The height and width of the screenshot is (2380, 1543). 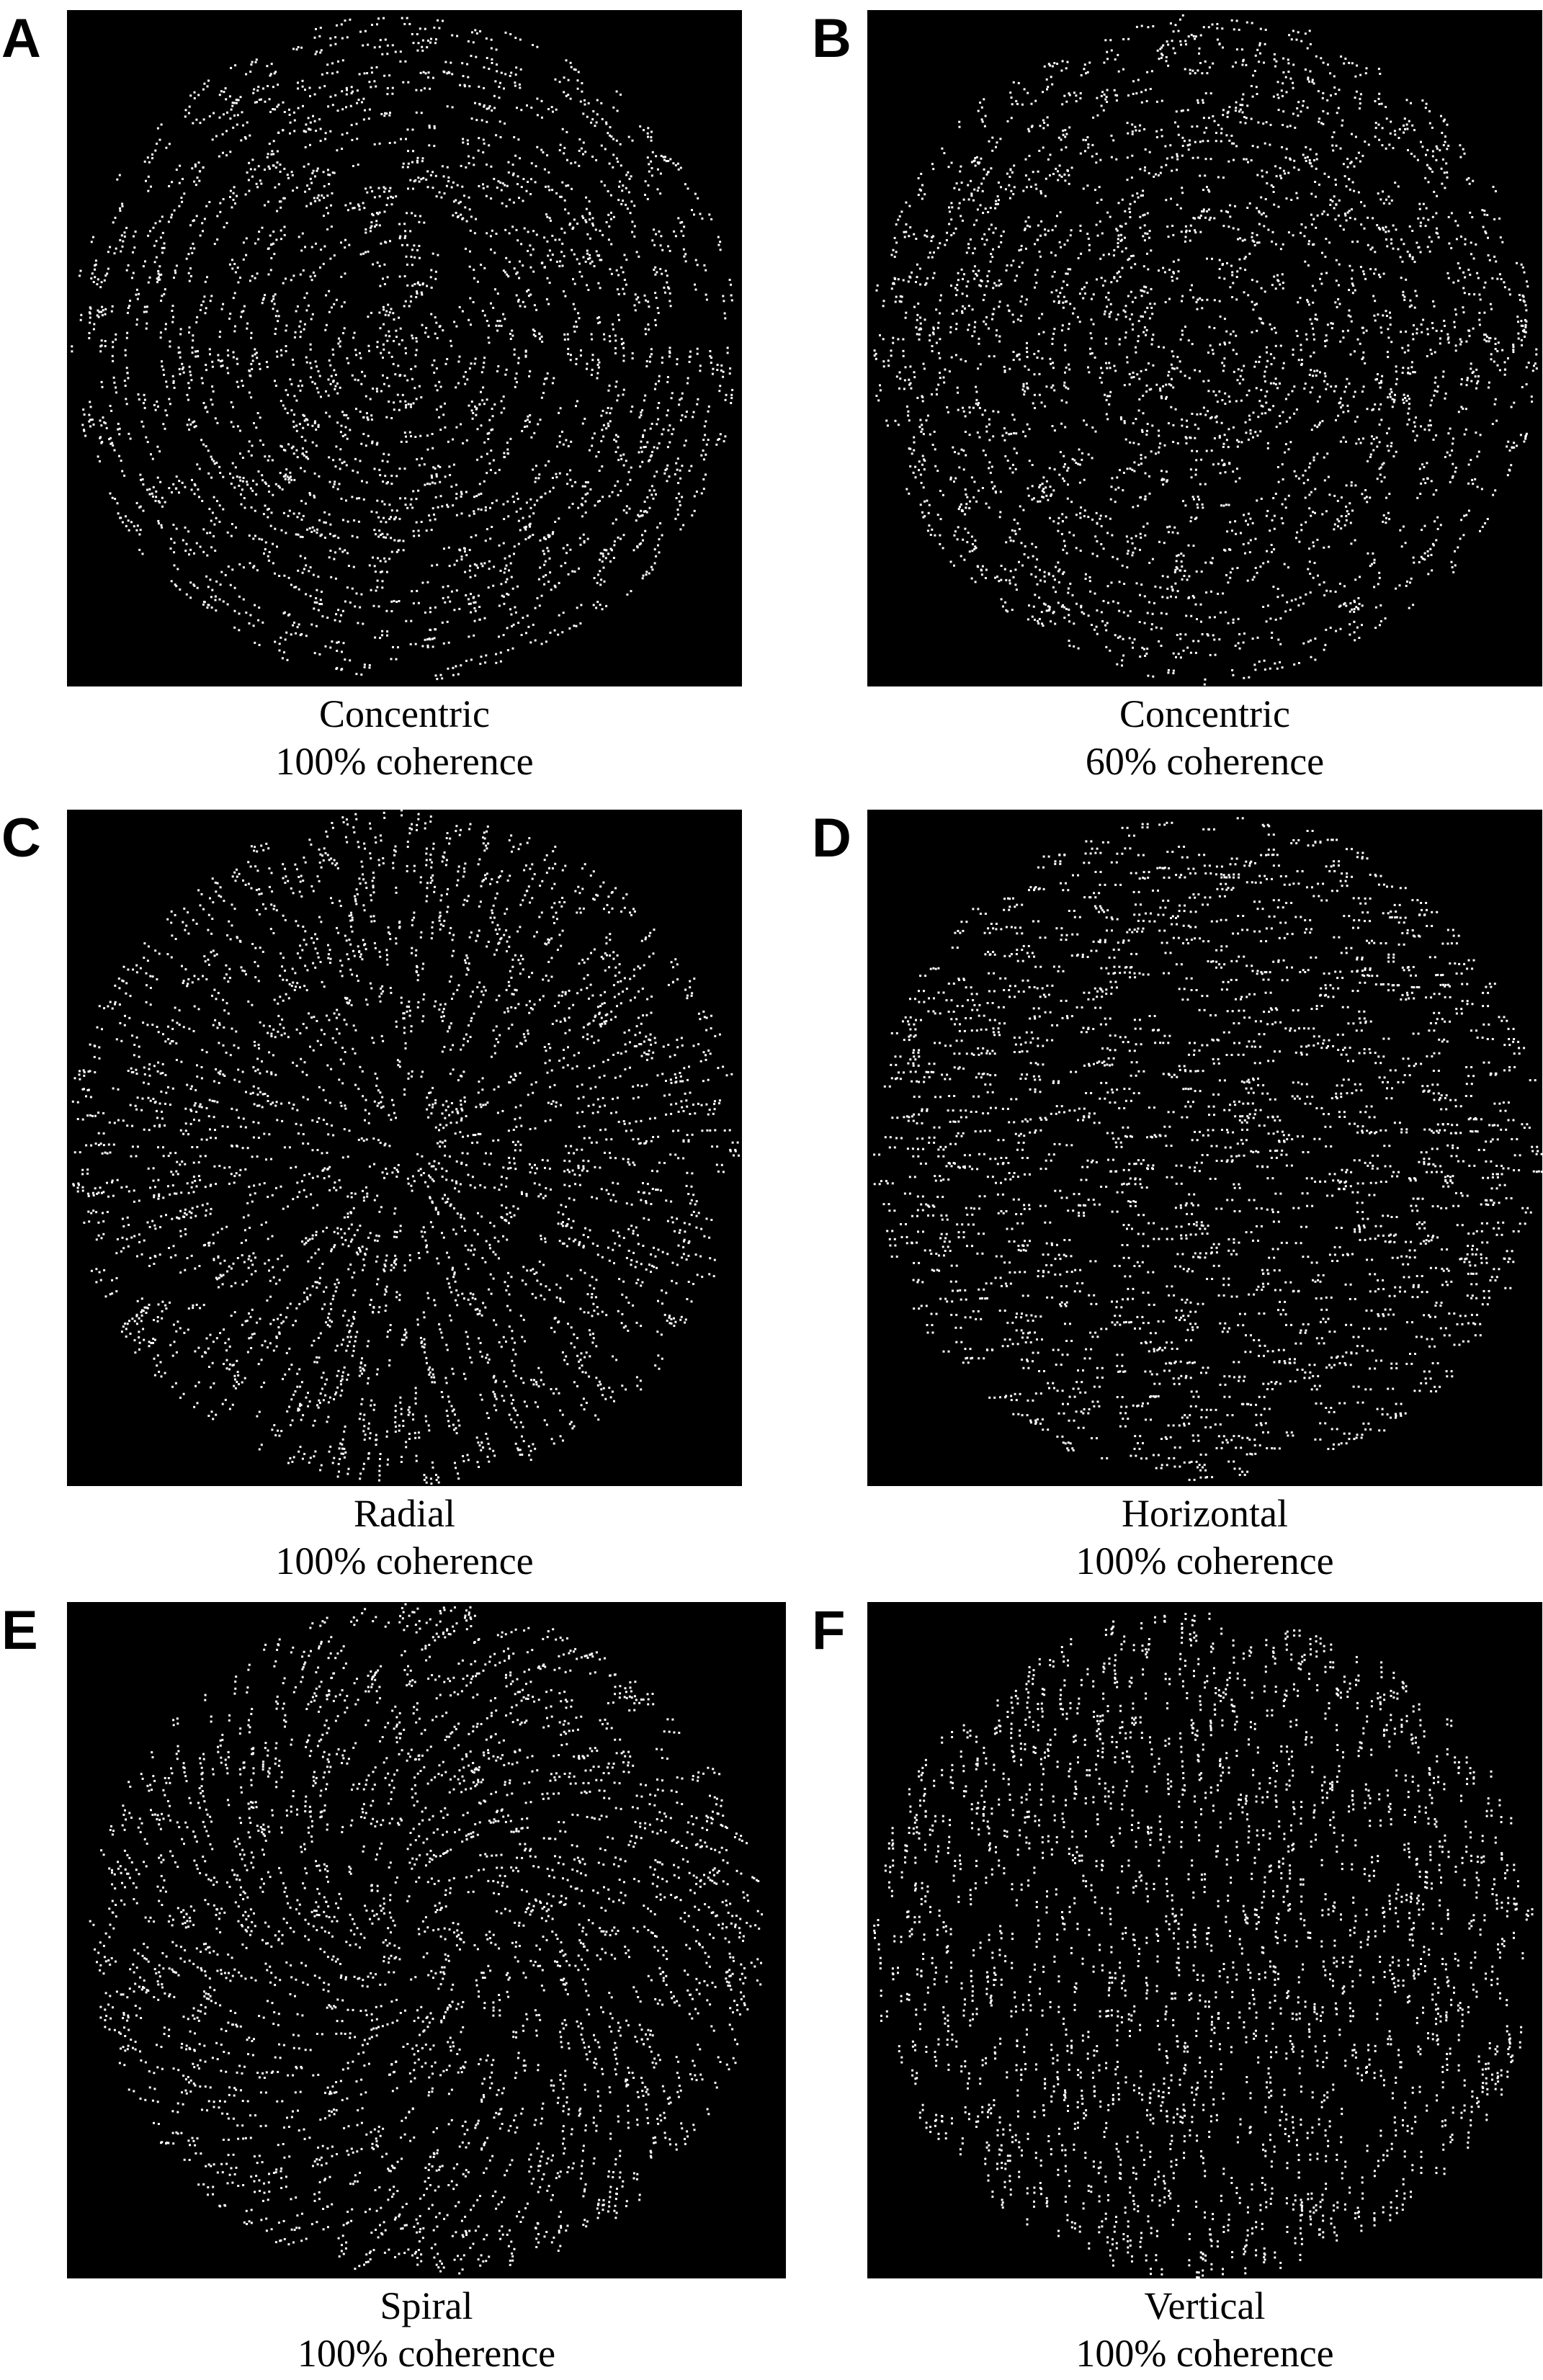 I want to click on caption-e-coherence: 100% coherence, so click(x=426, y=2353).